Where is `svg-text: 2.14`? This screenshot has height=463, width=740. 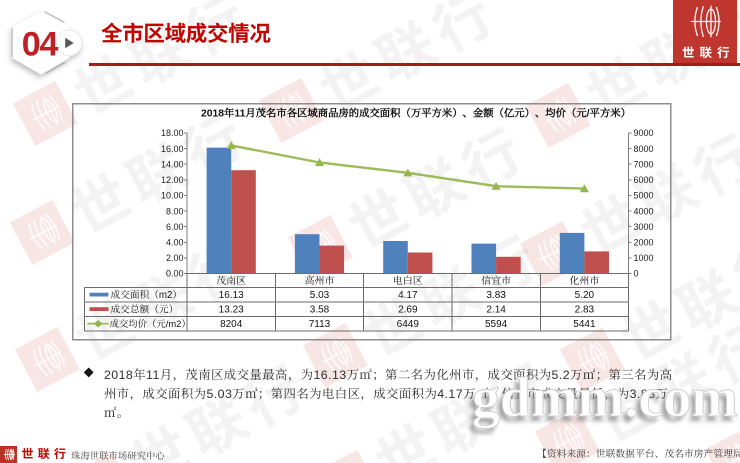
svg-text: 2.14 is located at coordinates (496, 309).